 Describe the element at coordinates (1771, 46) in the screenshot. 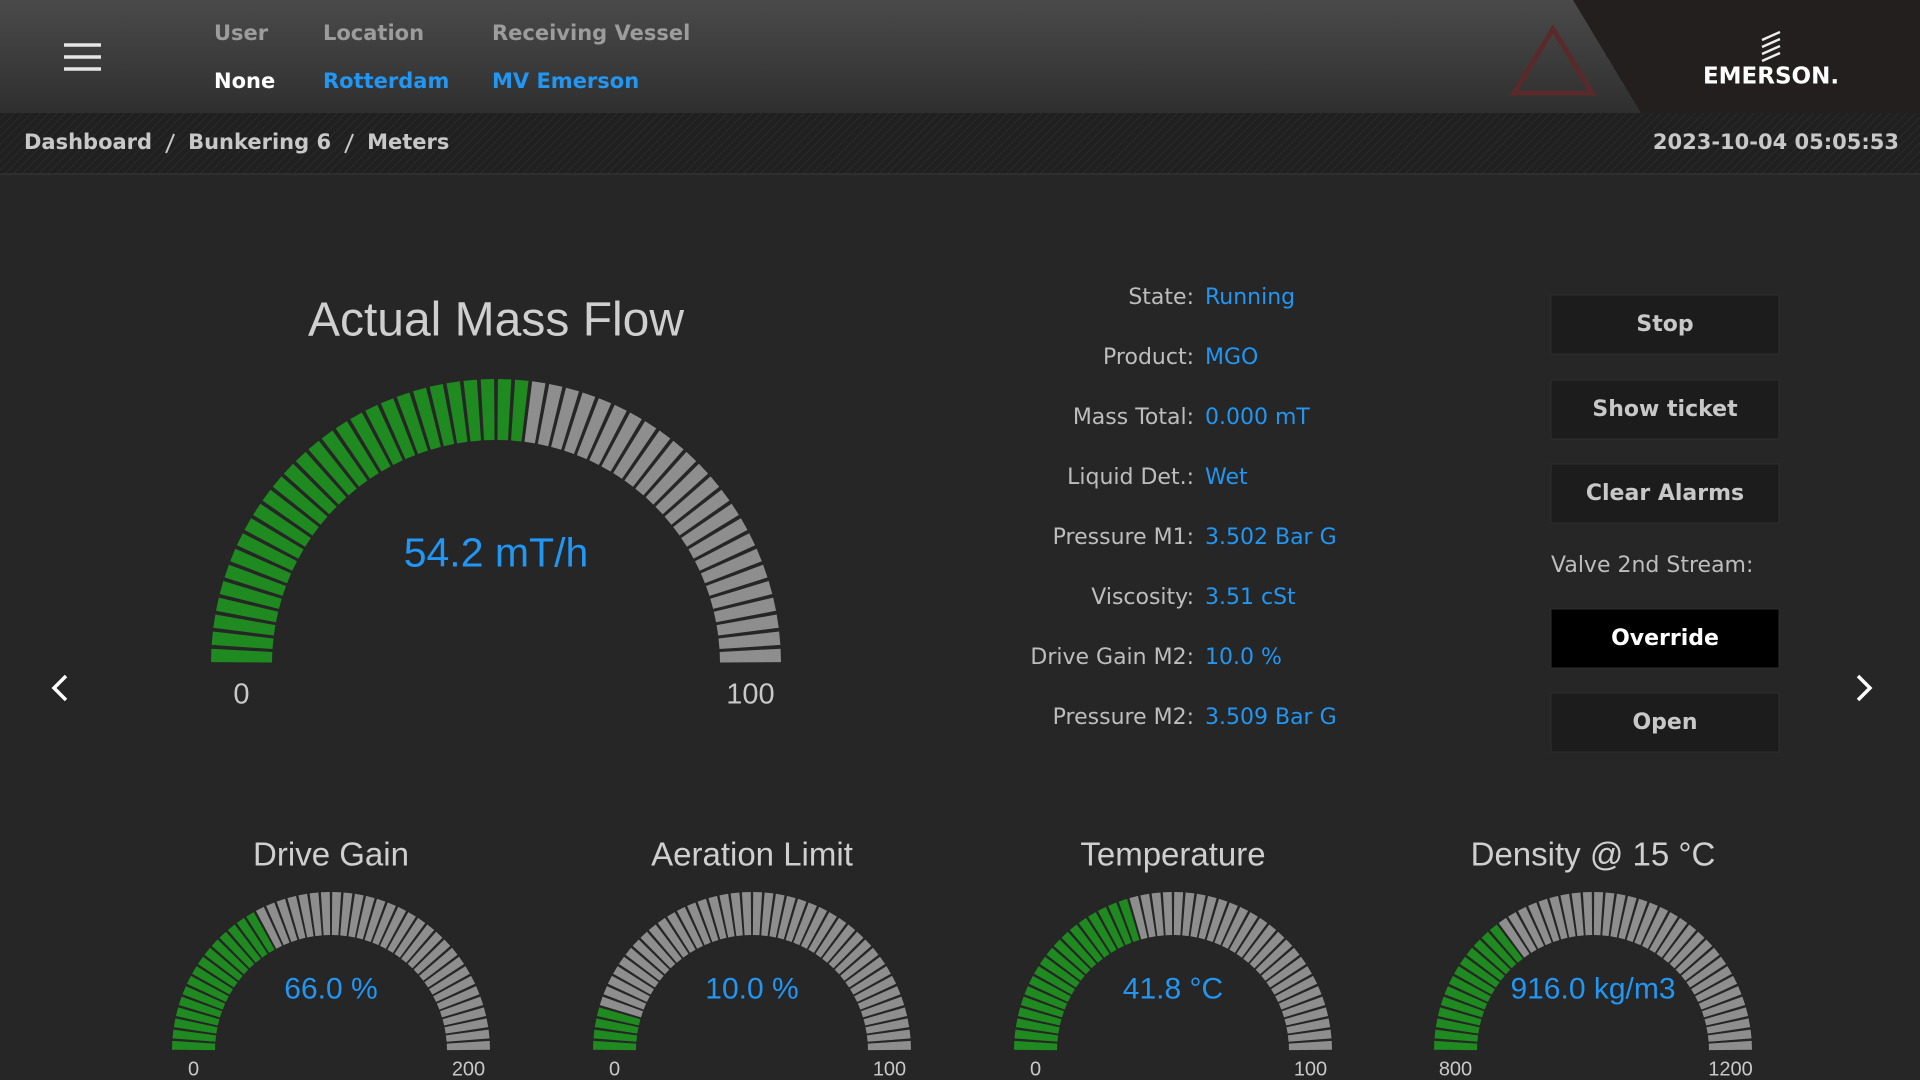

I see `logo-icon` at that location.